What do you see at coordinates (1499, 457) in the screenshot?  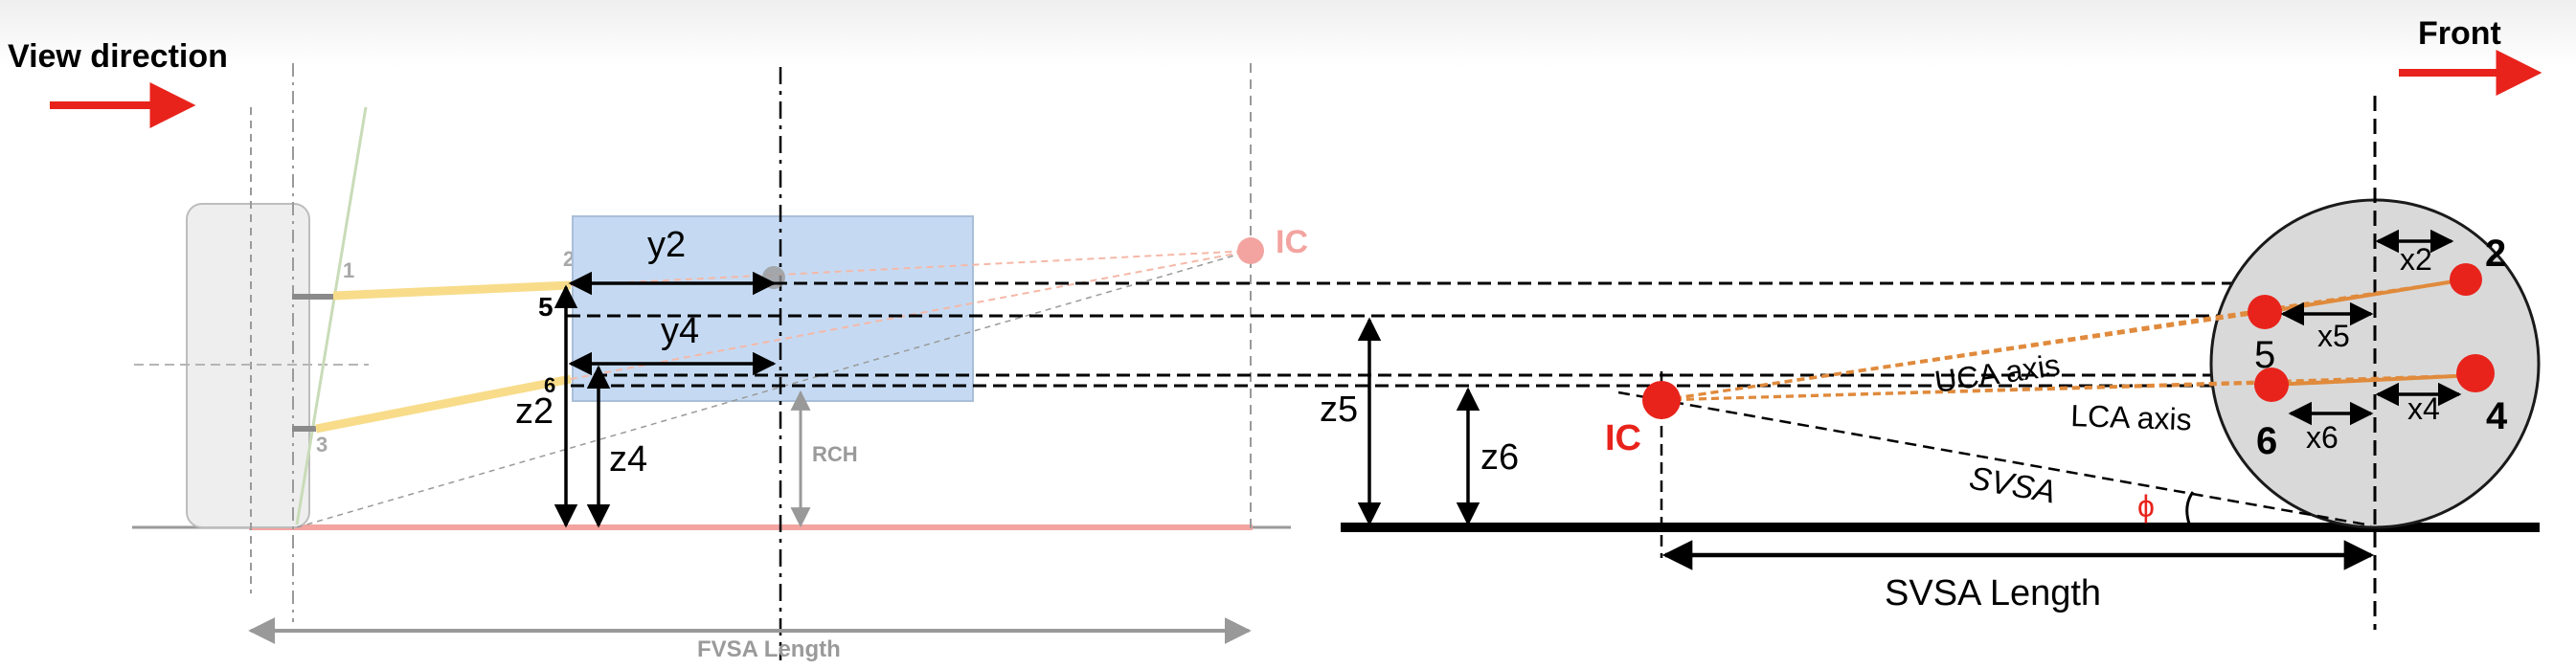 I see `z6-label: z6` at bounding box center [1499, 457].